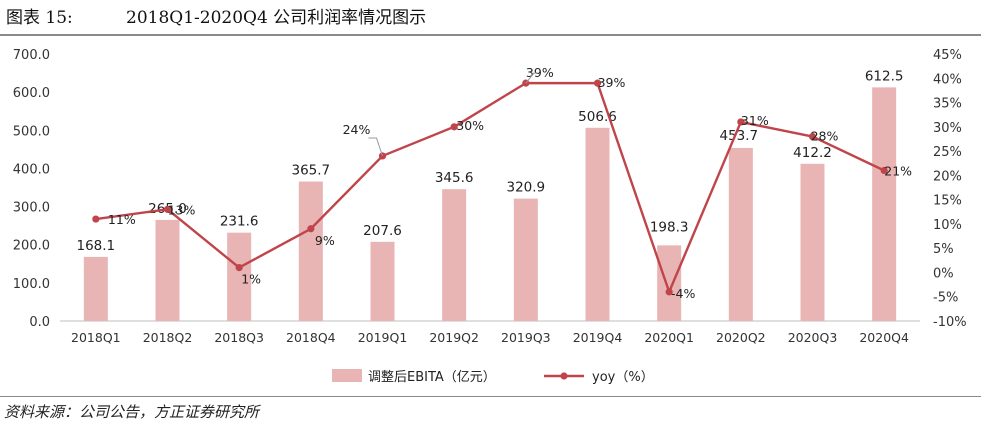  What do you see at coordinates (132, 412) in the screenshot?
I see `source-note: 资料来源：公司公告，方正证券研究所` at bounding box center [132, 412].